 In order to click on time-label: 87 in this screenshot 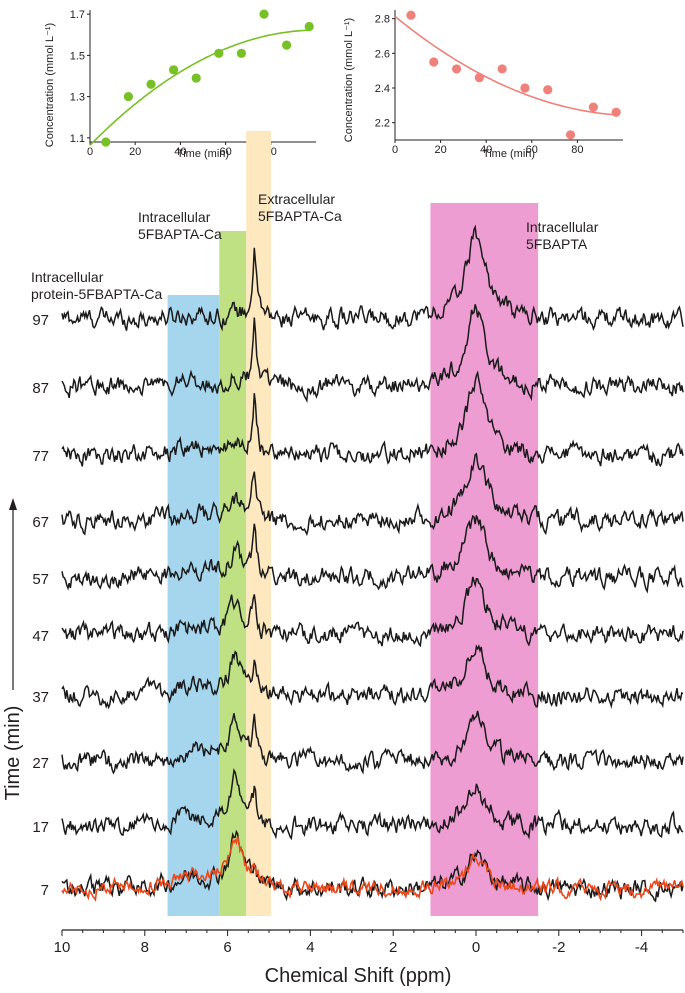, I will do `click(40, 388)`.